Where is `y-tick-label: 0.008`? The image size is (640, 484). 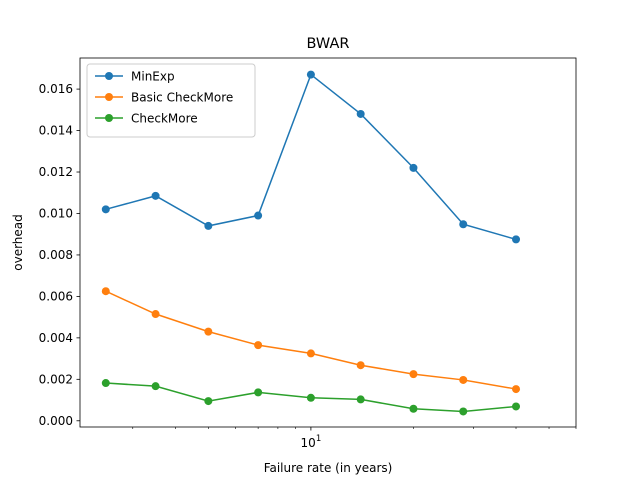 y-tick-label: 0.008 is located at coordinates (56, 255).